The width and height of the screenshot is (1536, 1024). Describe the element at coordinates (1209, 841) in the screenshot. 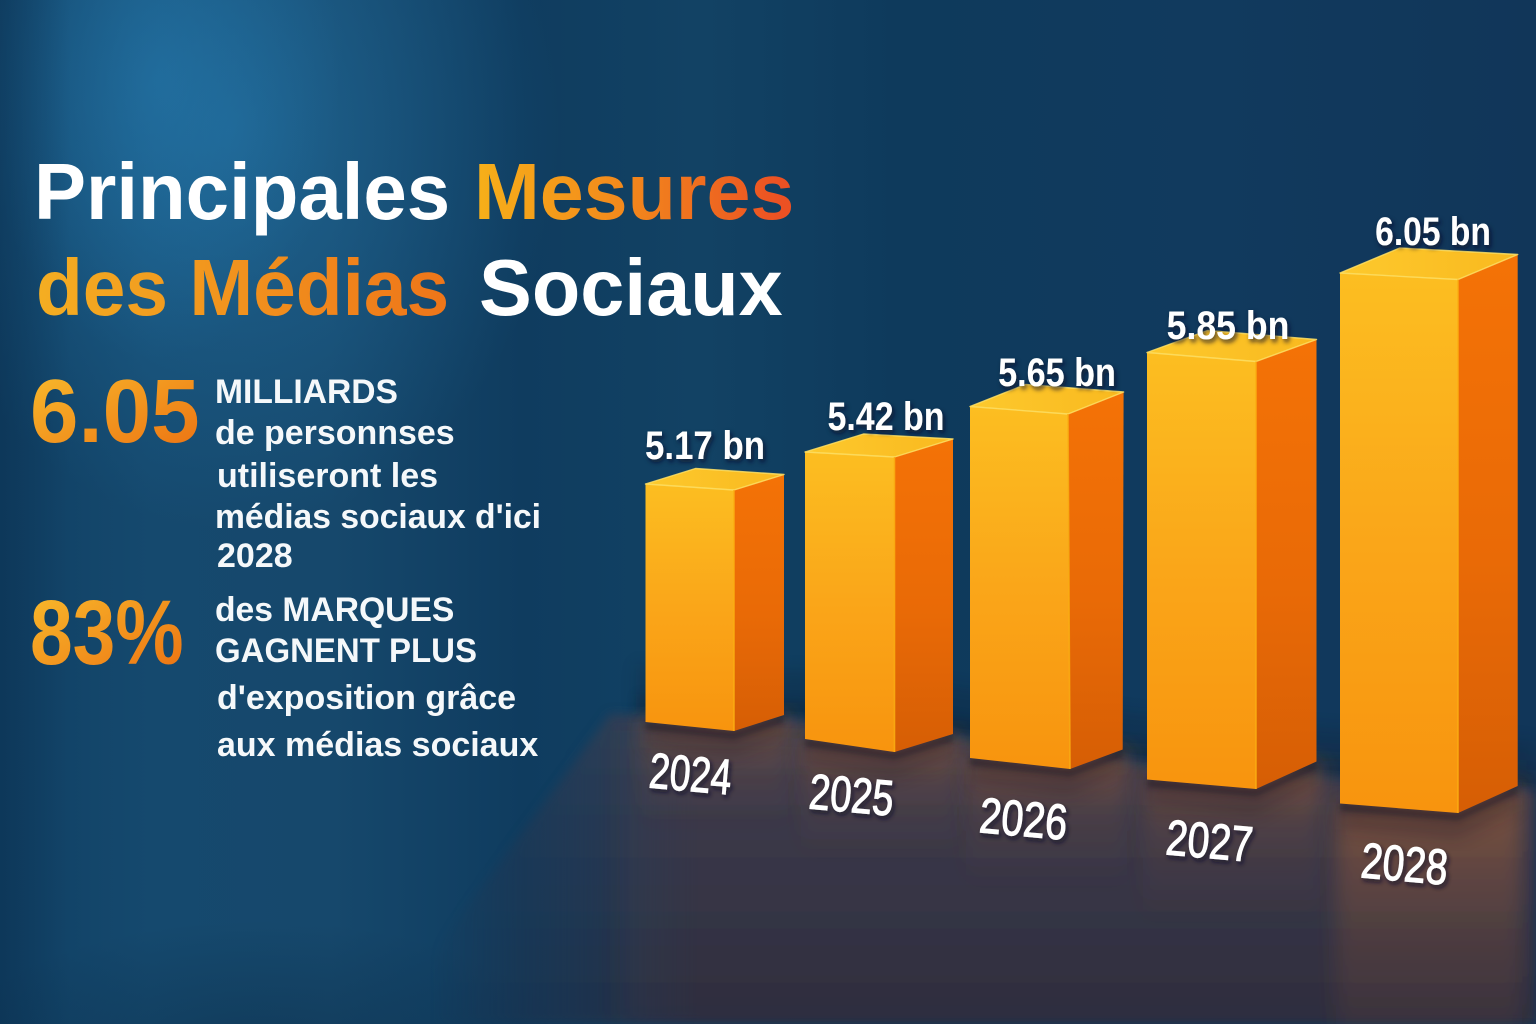

I see `svg-text: 2027` at that location.